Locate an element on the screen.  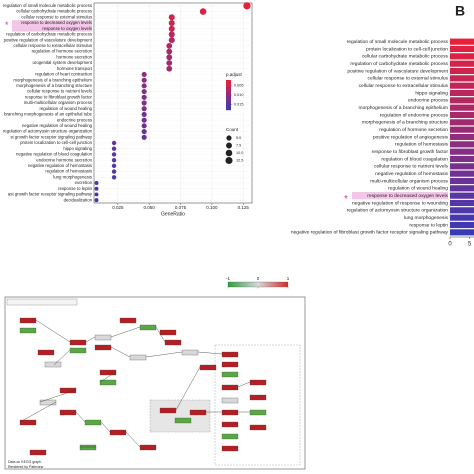
annotation: * is located at coordinates (7, 25).